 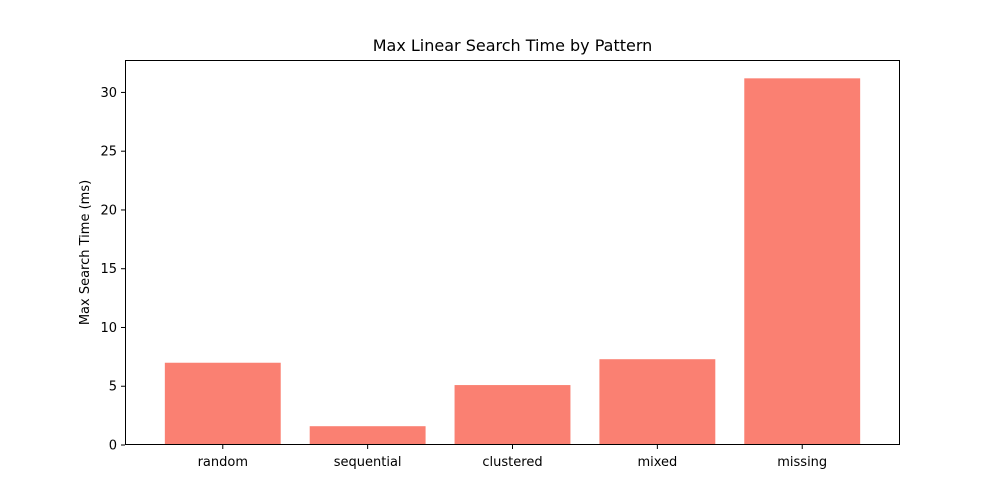 I want to click on bar-missing, so click(x=802, y=261).